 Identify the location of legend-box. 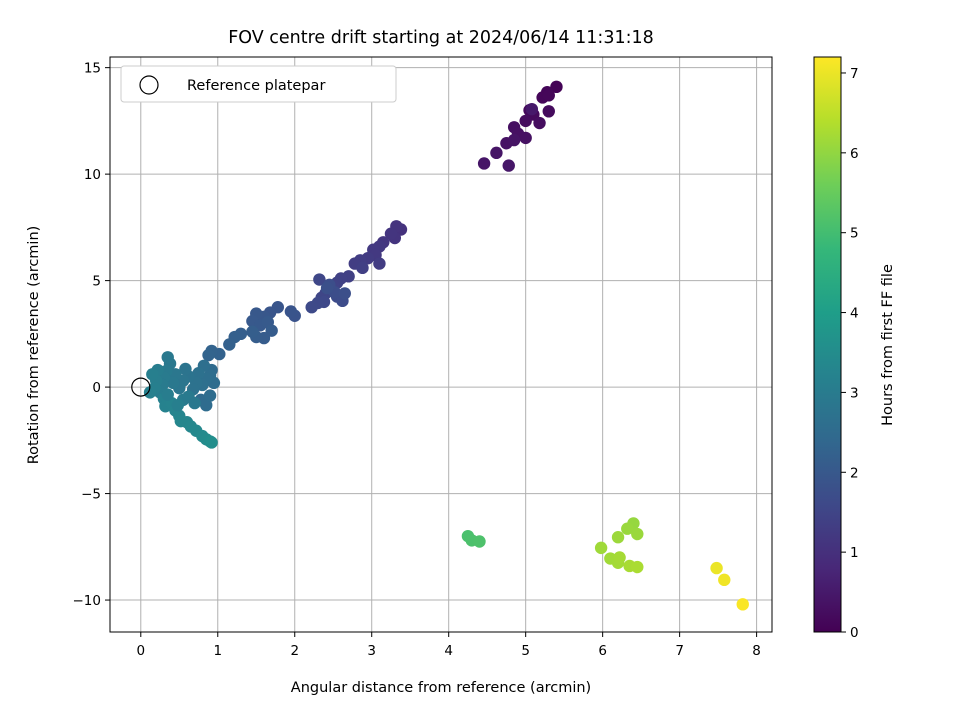
(258, 84).